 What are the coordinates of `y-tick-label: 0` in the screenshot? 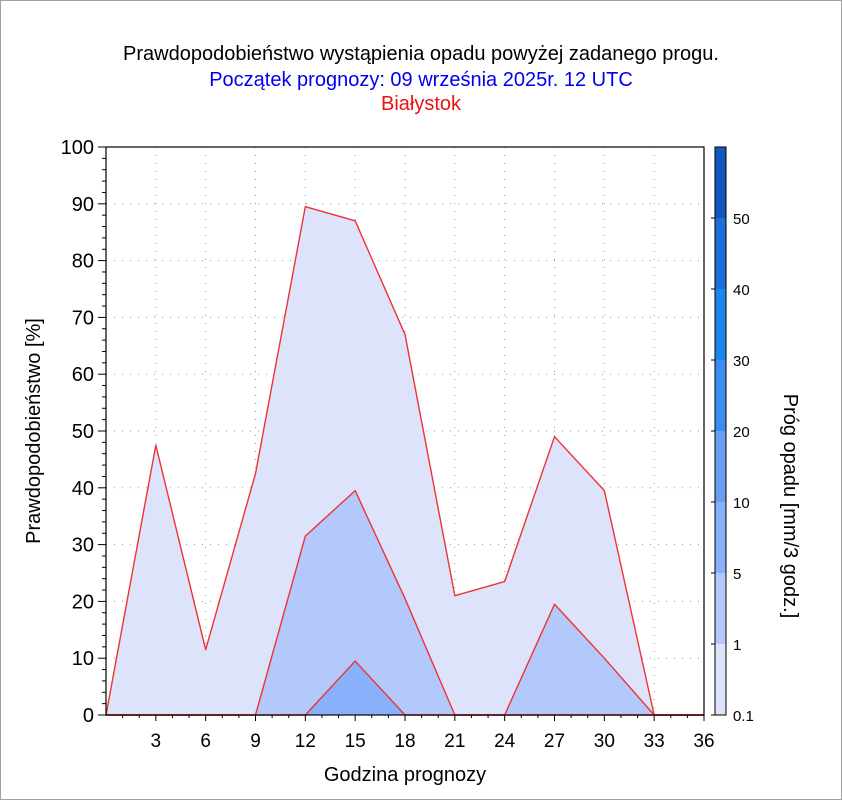 It's located at (88, 716).